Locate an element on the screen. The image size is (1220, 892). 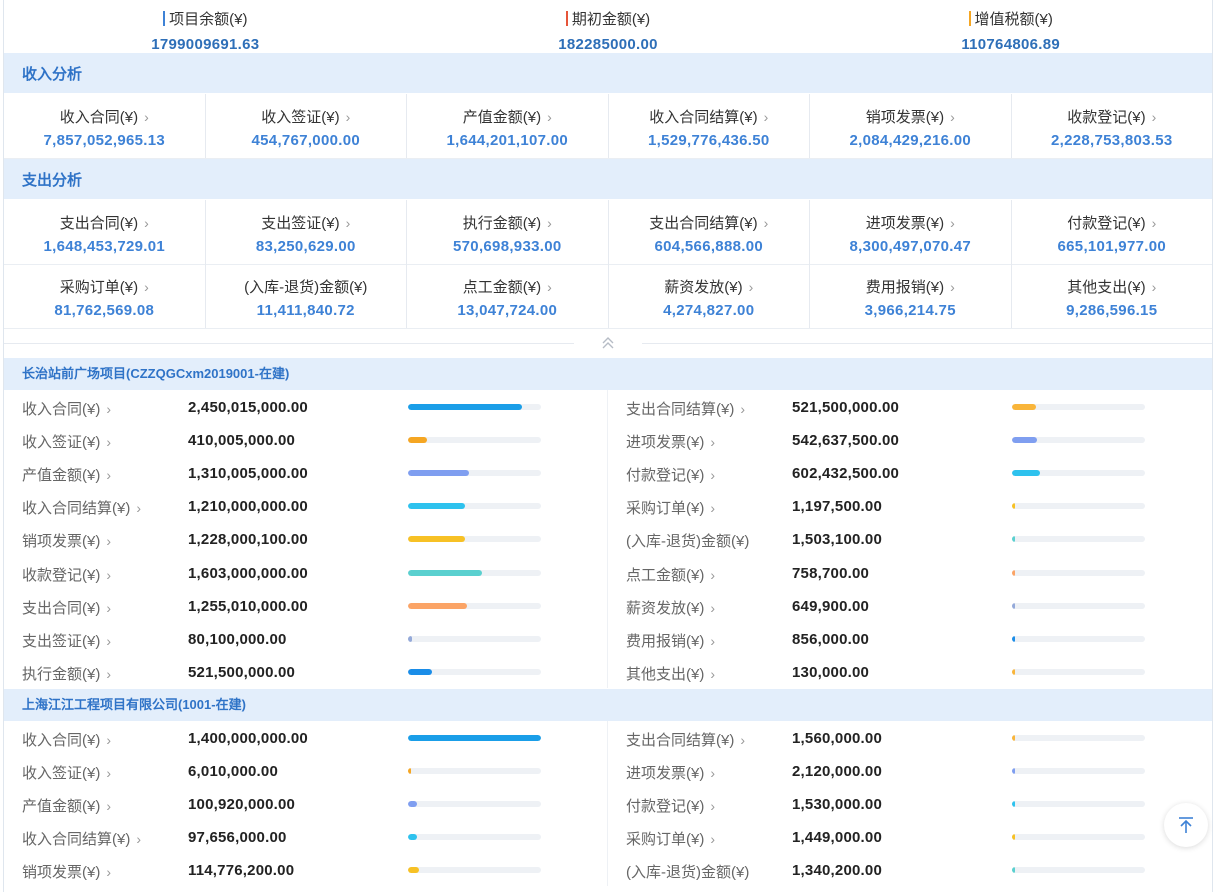
project-metric-row: 收款登记(¥) › 1,603,000,000.00 is located at coordinates (302, 572).